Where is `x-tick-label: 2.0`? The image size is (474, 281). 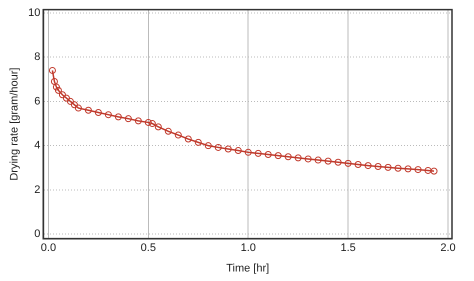
x-tick-label: 2.0 is located at coordinates (448, 248).